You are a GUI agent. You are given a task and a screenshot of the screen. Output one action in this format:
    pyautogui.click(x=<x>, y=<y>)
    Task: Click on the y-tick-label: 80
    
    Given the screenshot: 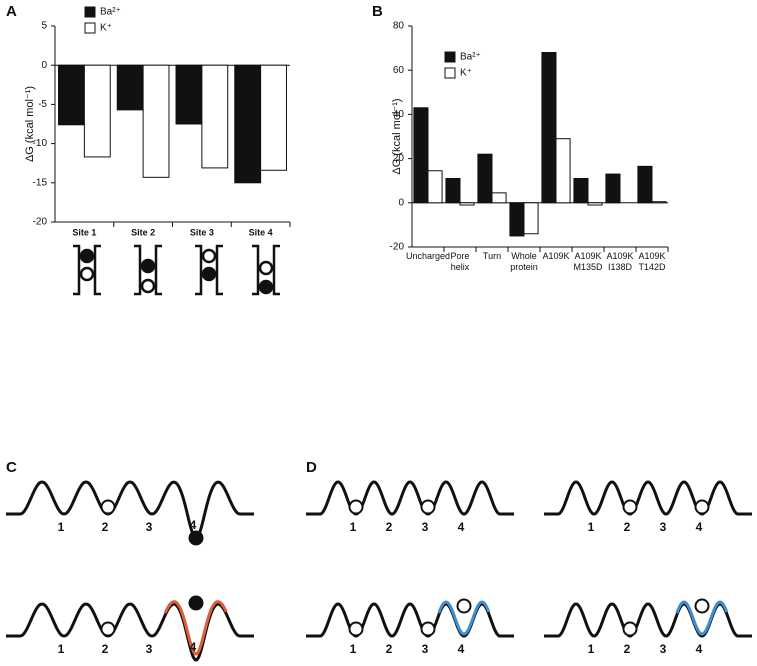 What is the action you would take?
    pyautogui.click(x=399, y=26)
    